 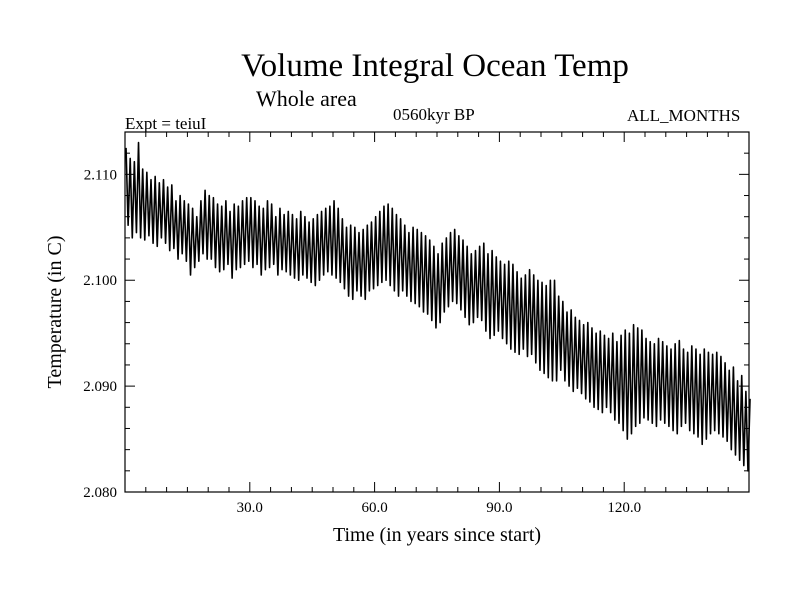 I want to click on months-label: ALL_MONTHS, so click(x=684, y=115).